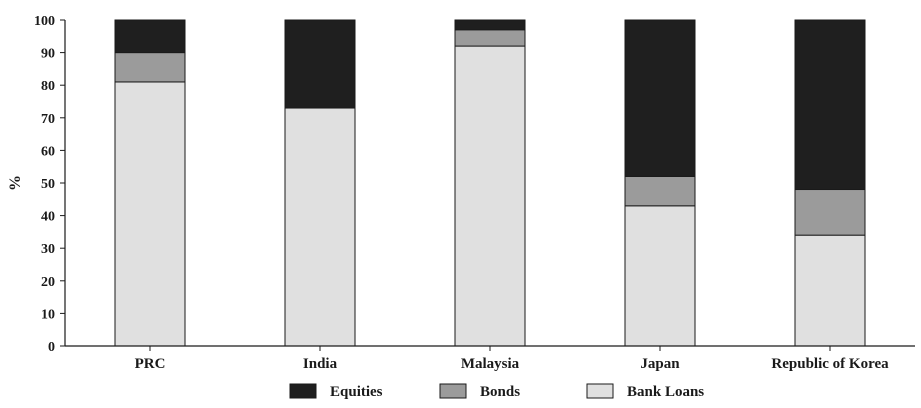  What do you see at coordinates (490, 38) in the screenshot?
I see `bar-malaysia-bonds` at bounding box center [490, 38].